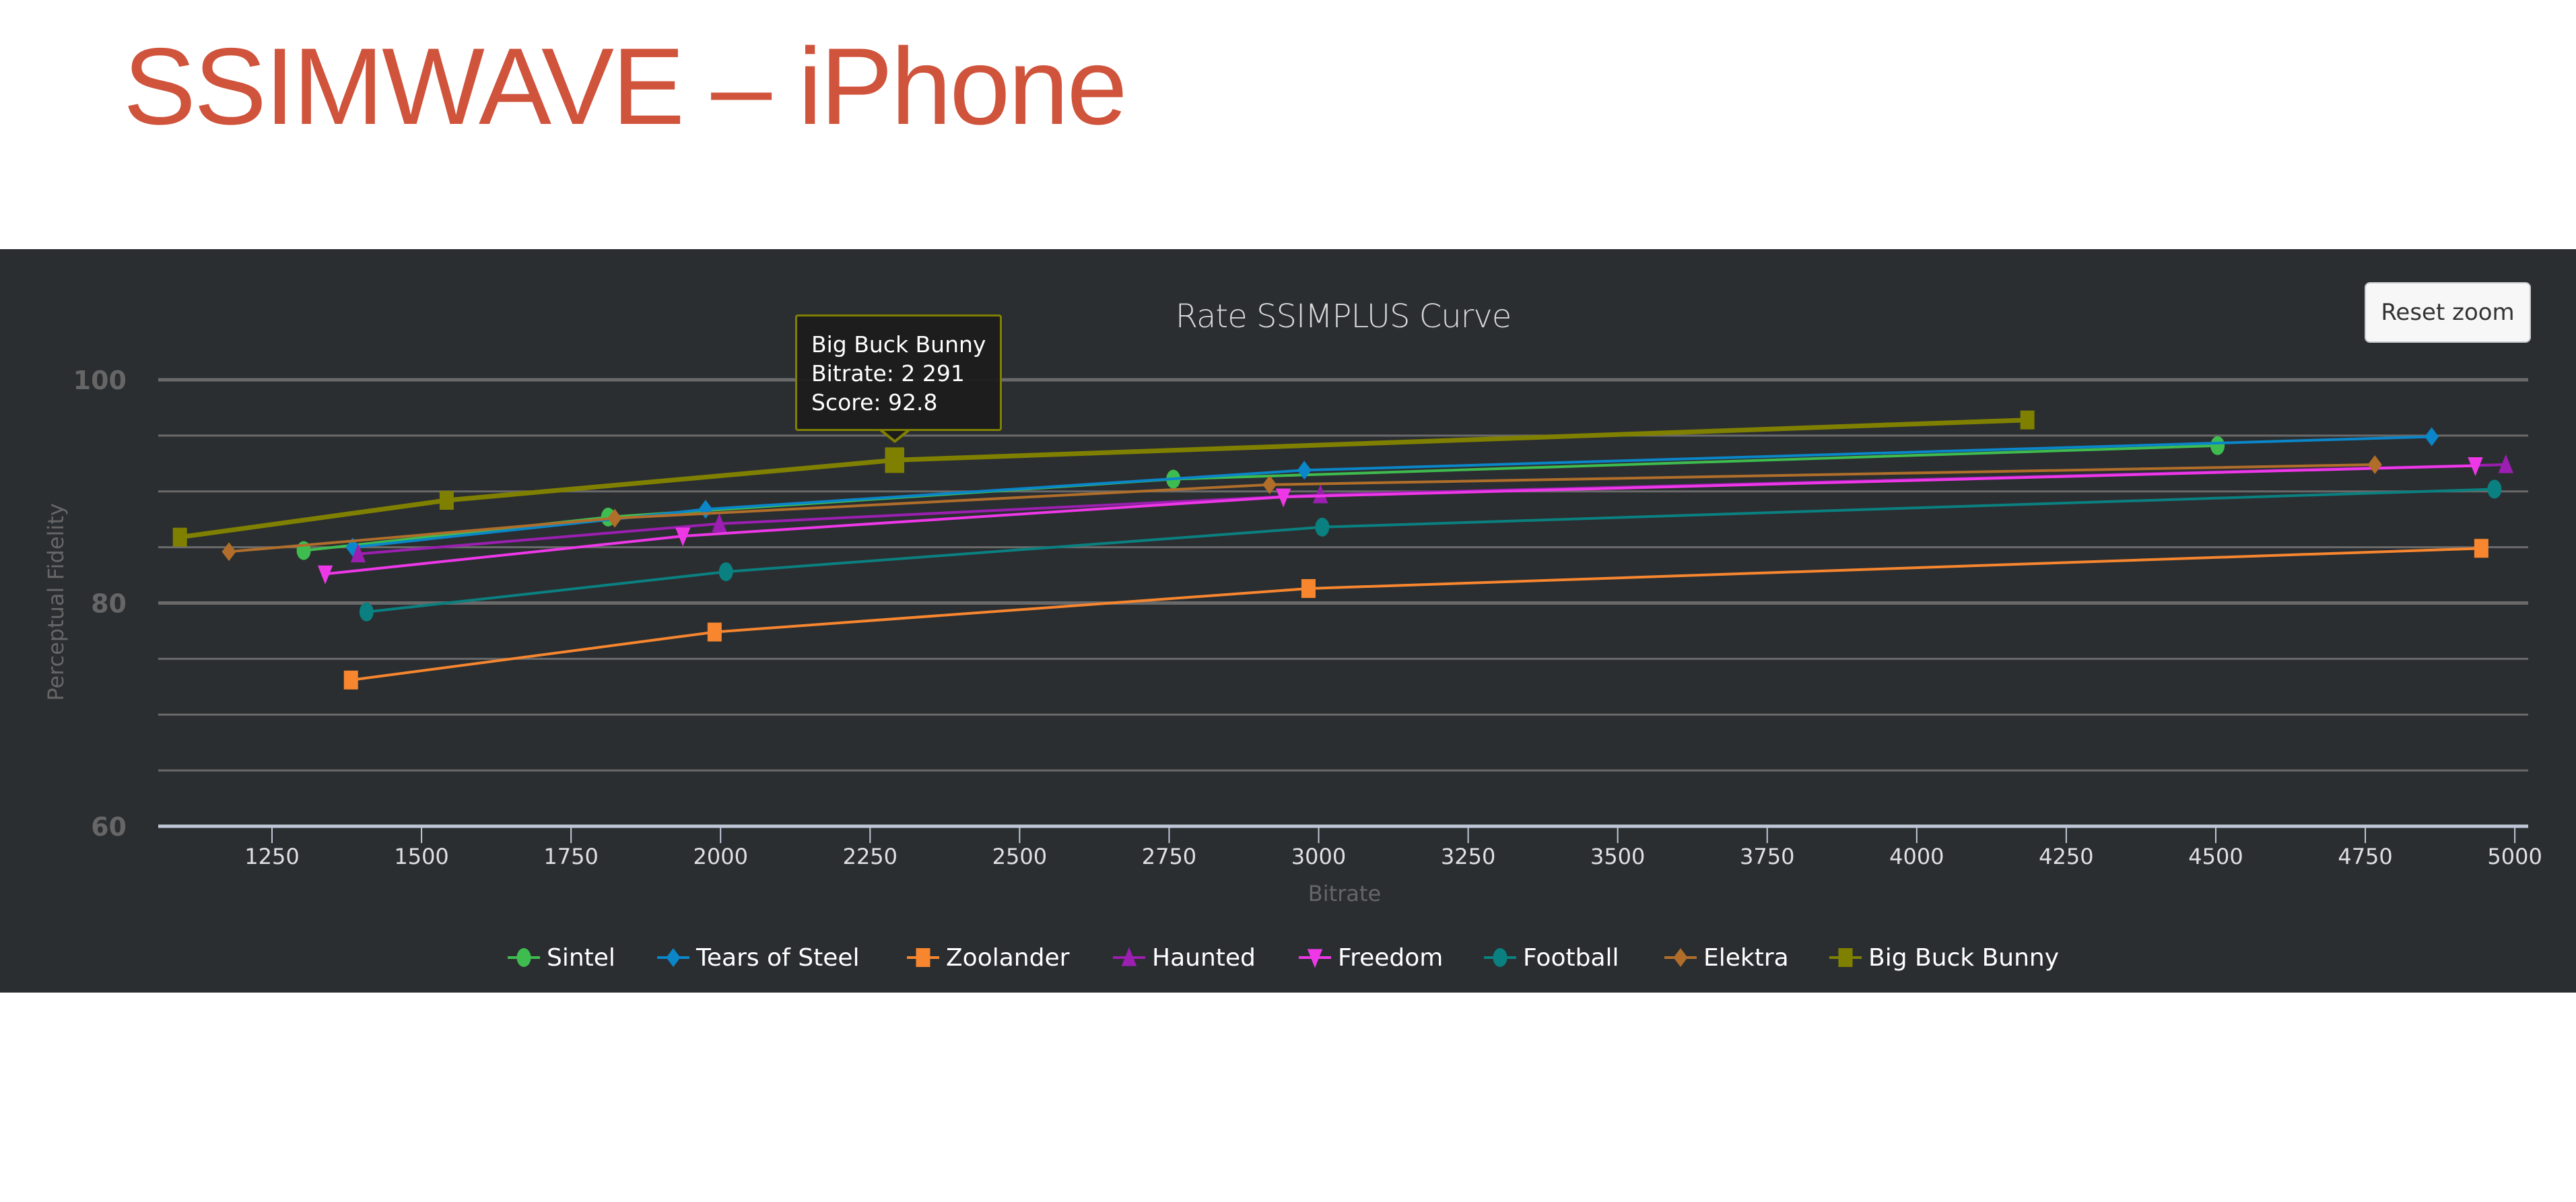 This screenshot has height=1202, width=2576. I want to click on legend-label: Football, so click(1571, 958).